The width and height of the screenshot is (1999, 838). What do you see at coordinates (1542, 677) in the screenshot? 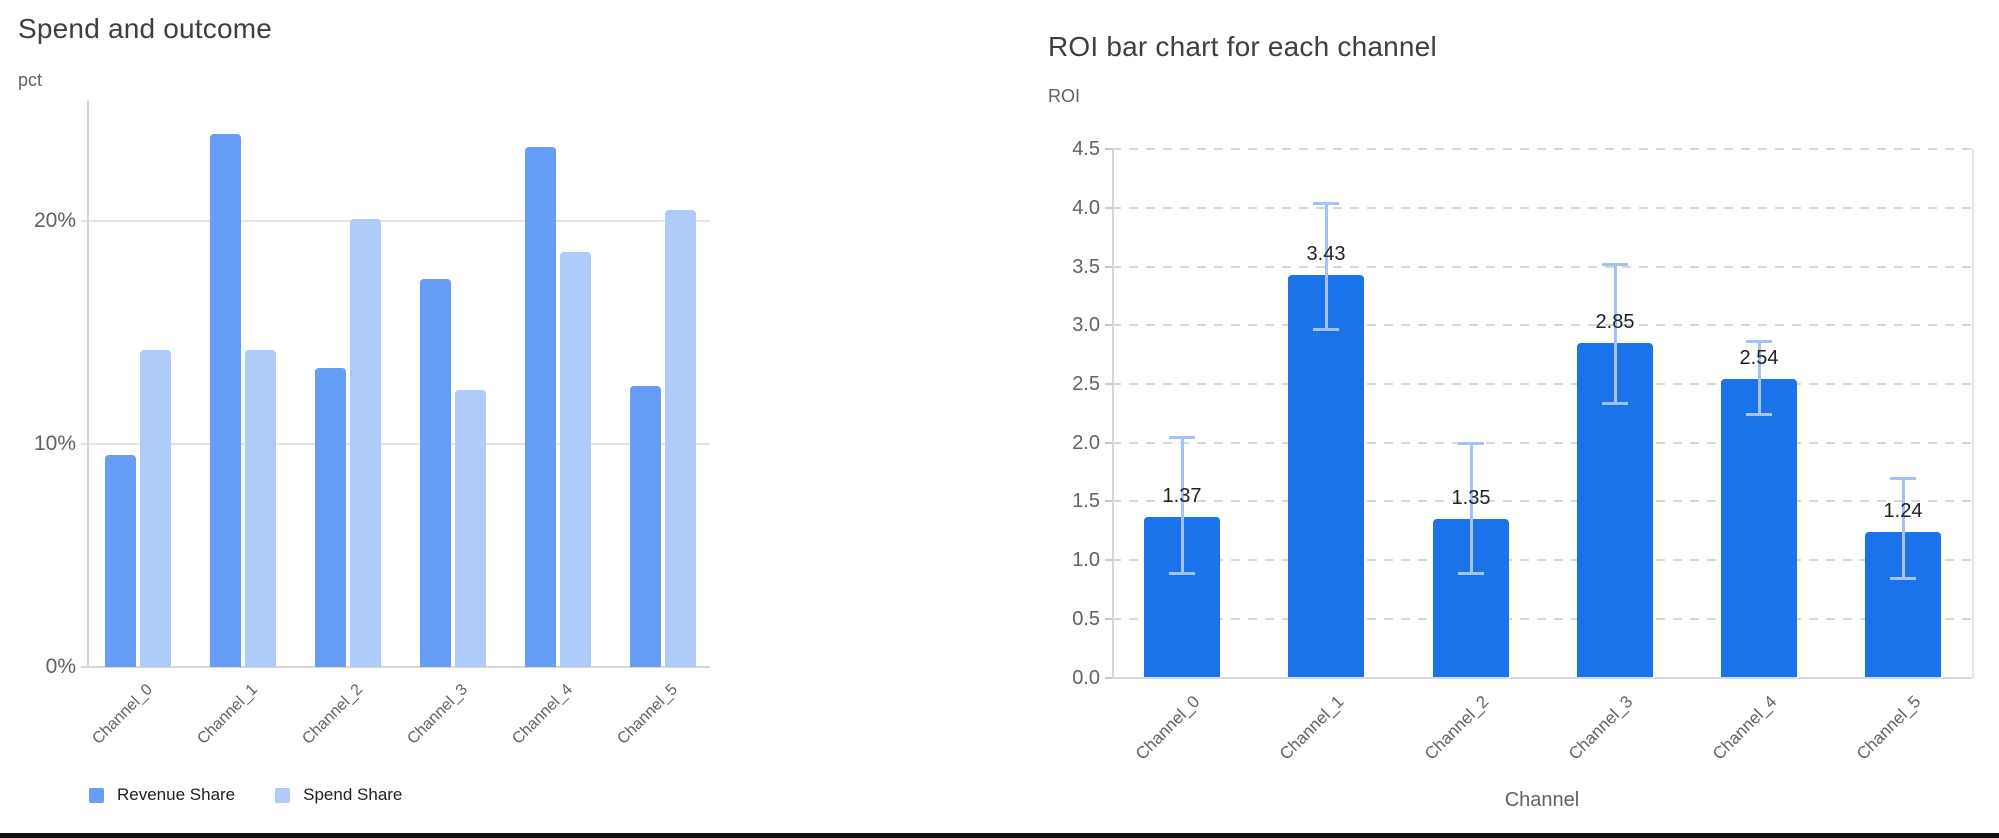
I see `right-baseline` at bounding box center [1542, 677].